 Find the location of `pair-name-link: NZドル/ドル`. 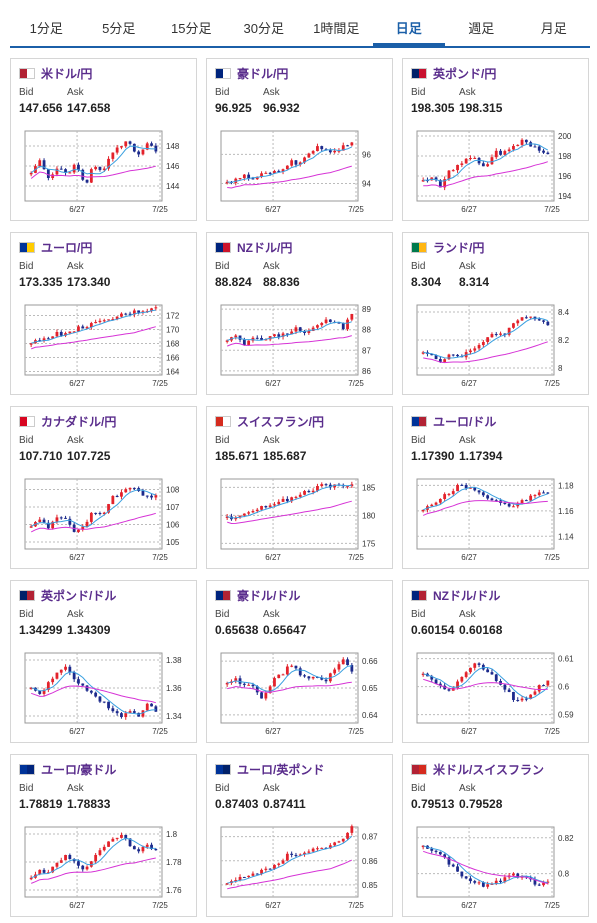

pair-name-link: NZドル/ドル is located at coordinates (467, 595).